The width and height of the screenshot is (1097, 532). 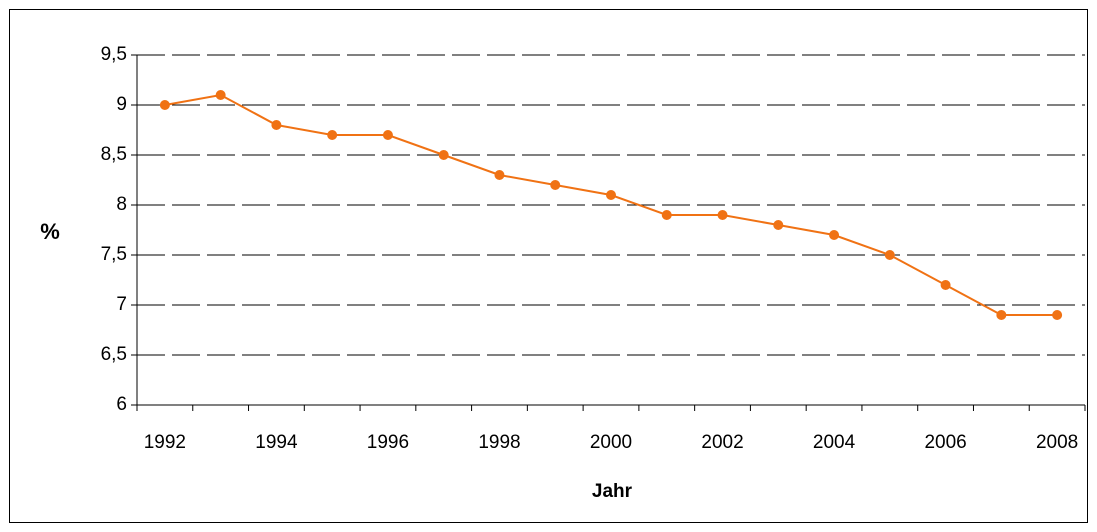 What do you see at coordinates (834, 442) in the screenshot?
I see `x-tick-label: 2004` at bounding box center [834, 442].